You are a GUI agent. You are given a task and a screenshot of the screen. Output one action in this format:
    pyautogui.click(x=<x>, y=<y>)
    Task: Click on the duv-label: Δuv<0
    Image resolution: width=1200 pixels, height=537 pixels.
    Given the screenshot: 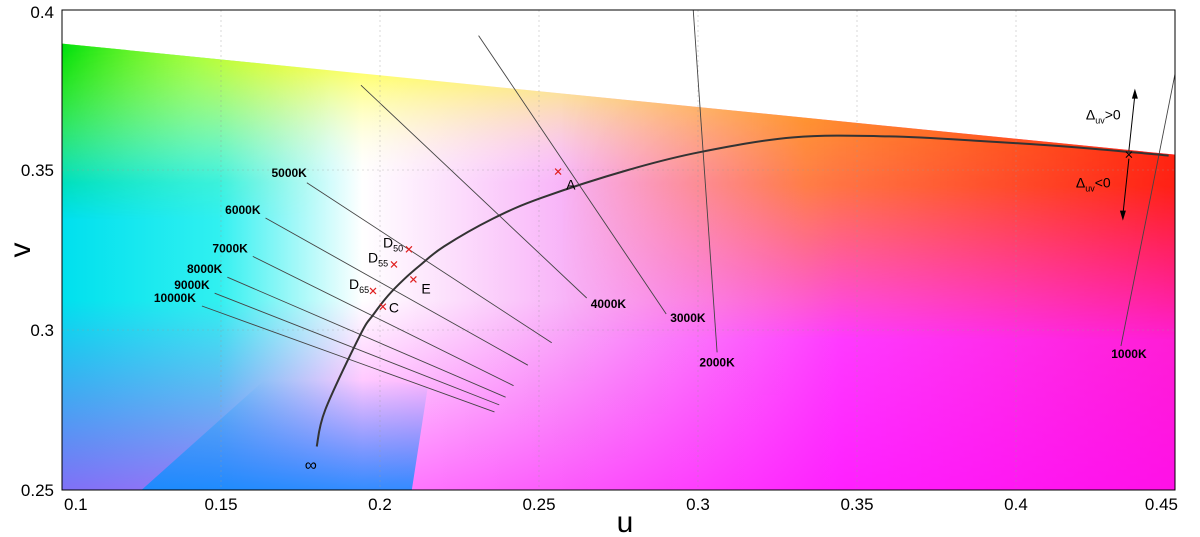 What is the action you would take?
    pyautogui.click(x=1093, y=184)
    